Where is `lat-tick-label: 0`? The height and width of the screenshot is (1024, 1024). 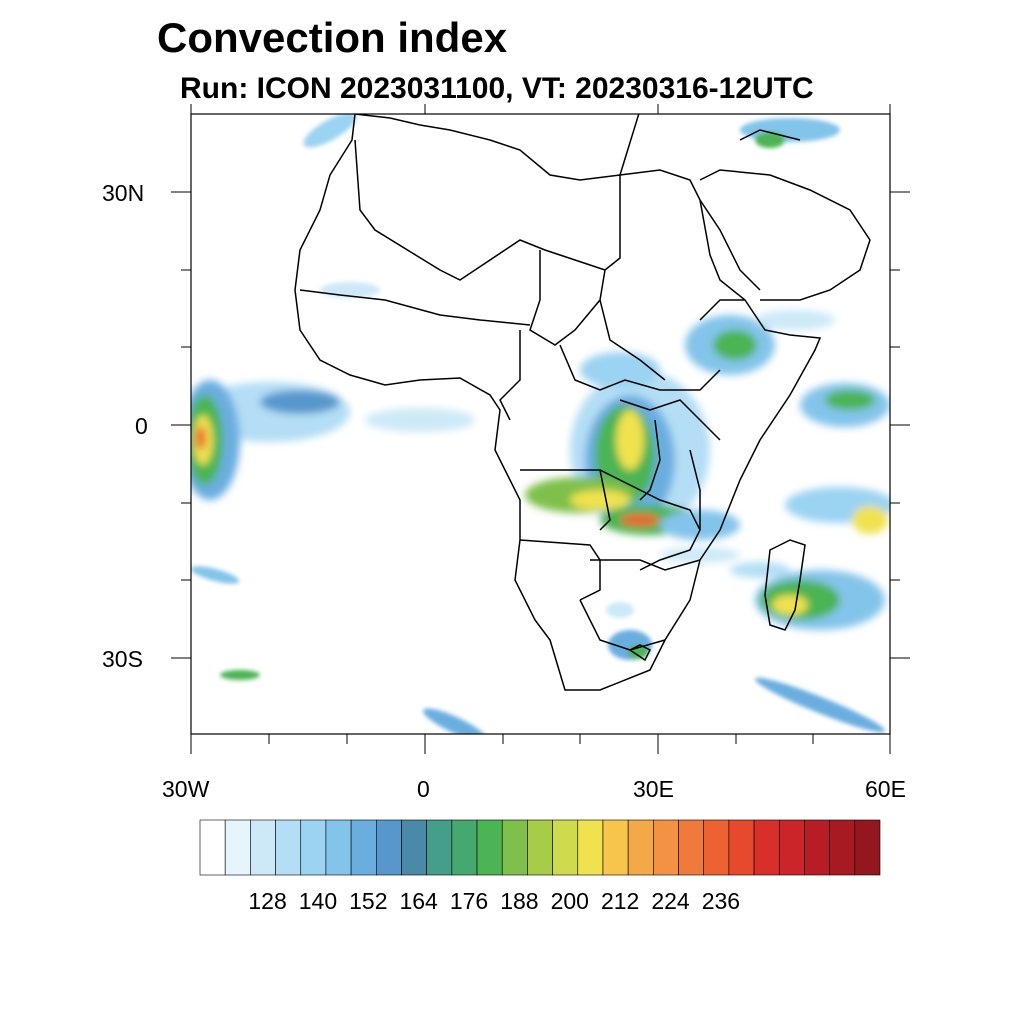
lat-tick-label: 0 is located at coordinates (141, 426).